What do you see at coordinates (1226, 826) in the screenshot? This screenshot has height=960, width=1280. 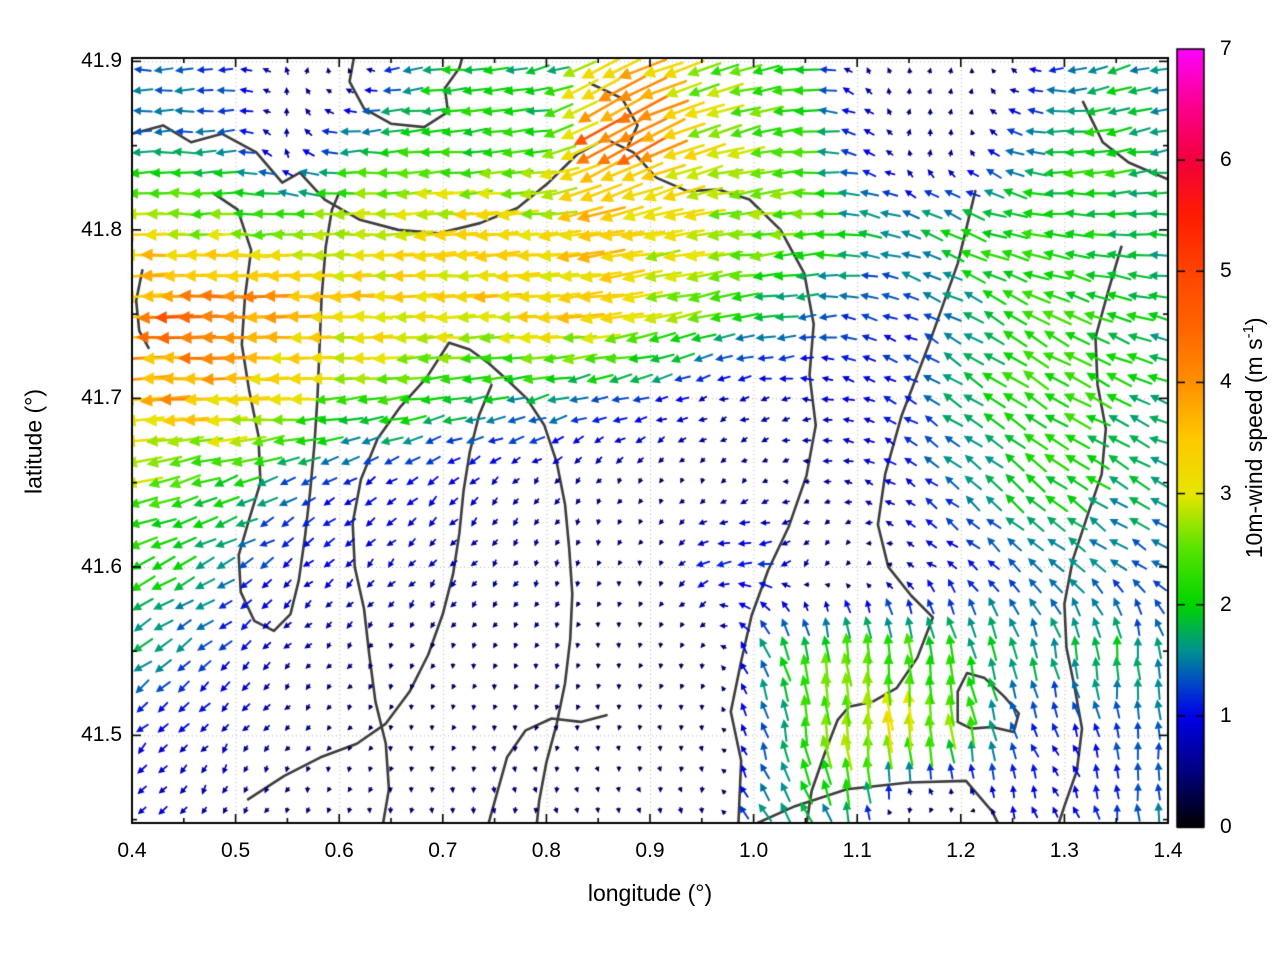 I see `colorbar-tick-label: 0` at bounding box center [1226, 826].